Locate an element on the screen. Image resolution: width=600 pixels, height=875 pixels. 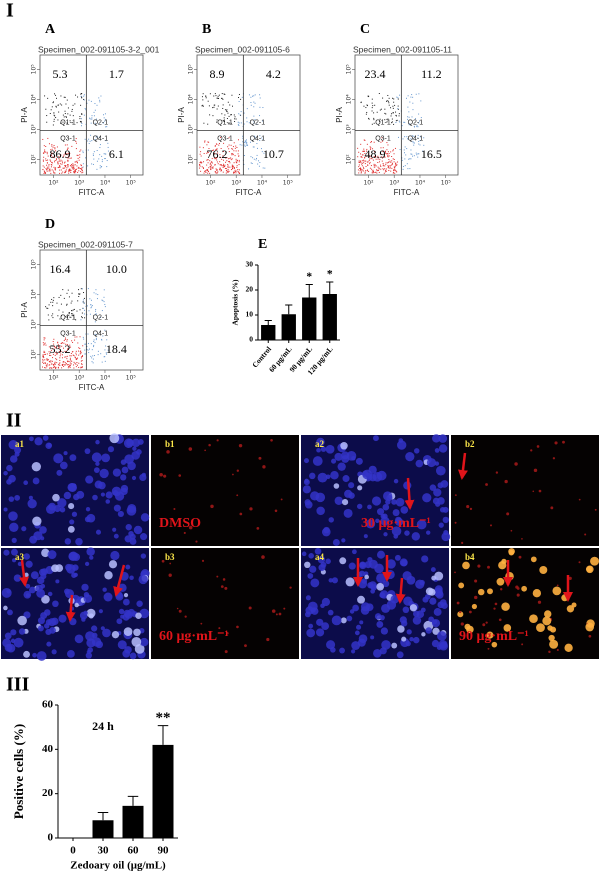
arrow is located at coordinates (24, 573).